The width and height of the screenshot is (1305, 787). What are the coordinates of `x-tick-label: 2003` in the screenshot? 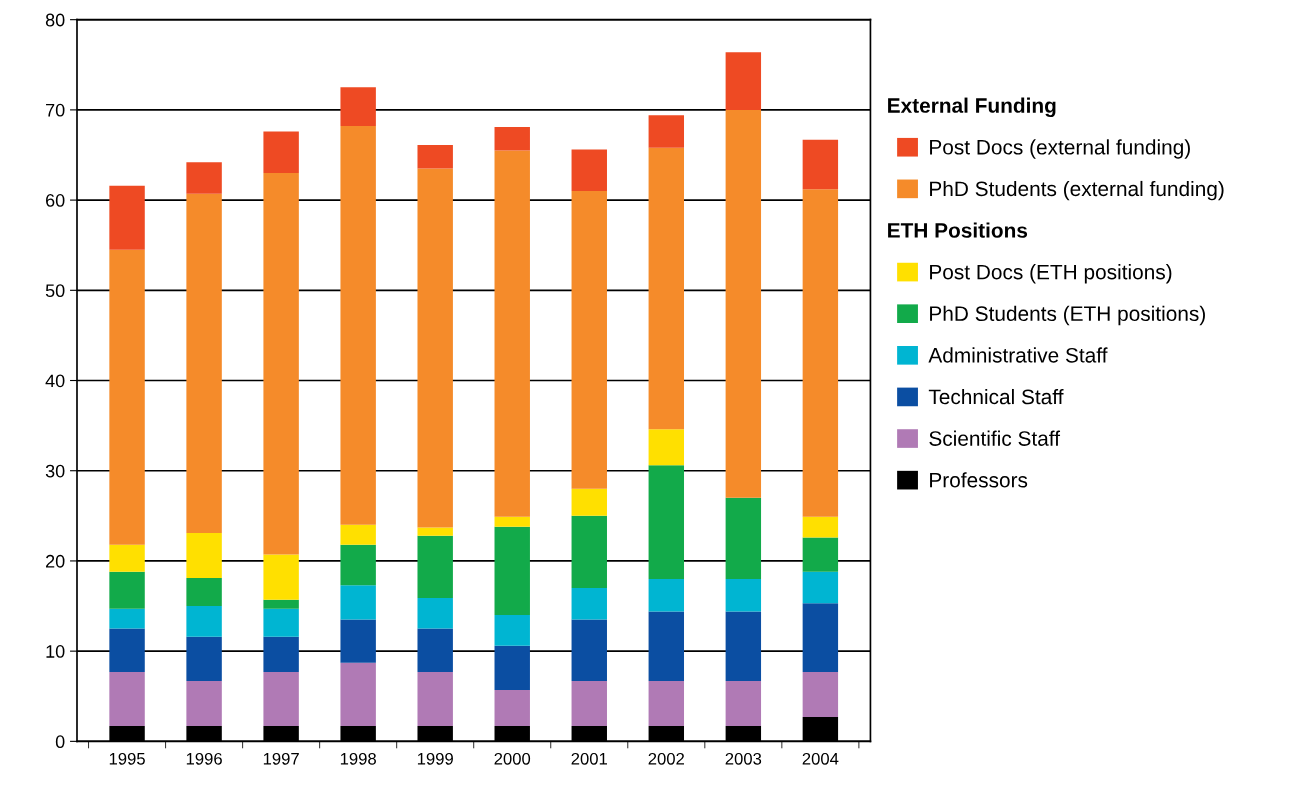 It's located at (743, 758).